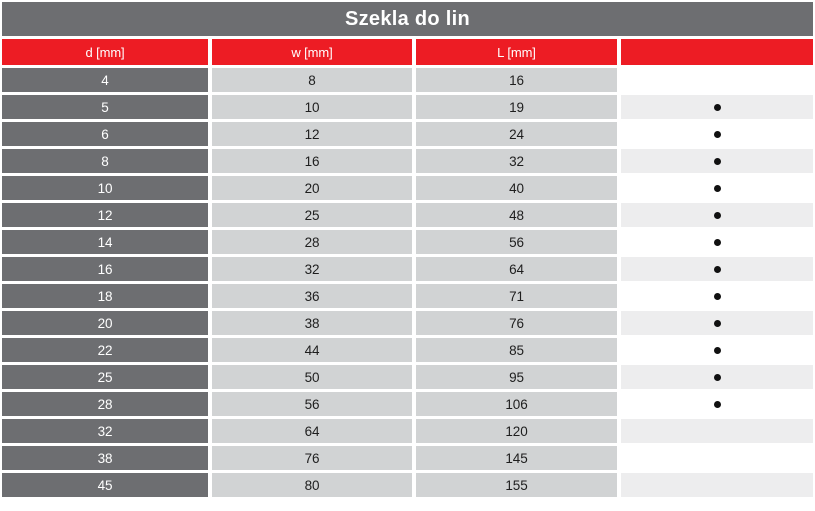  I want to click on col-header-d: d [mm], so click(105, 52).